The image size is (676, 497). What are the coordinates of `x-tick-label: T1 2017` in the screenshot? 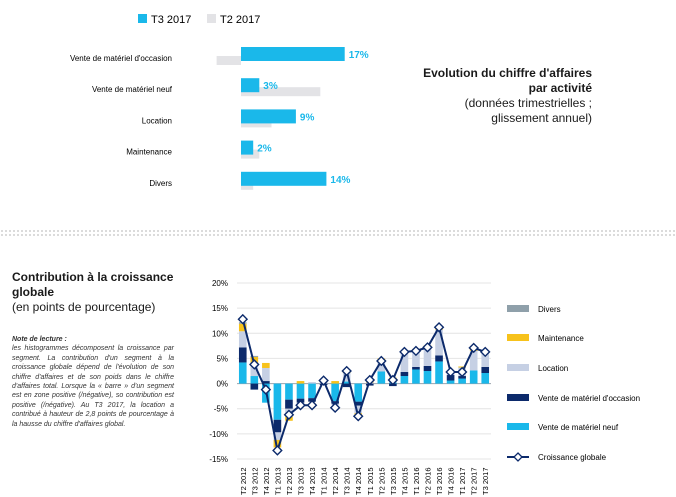 It's located at (462, 481).